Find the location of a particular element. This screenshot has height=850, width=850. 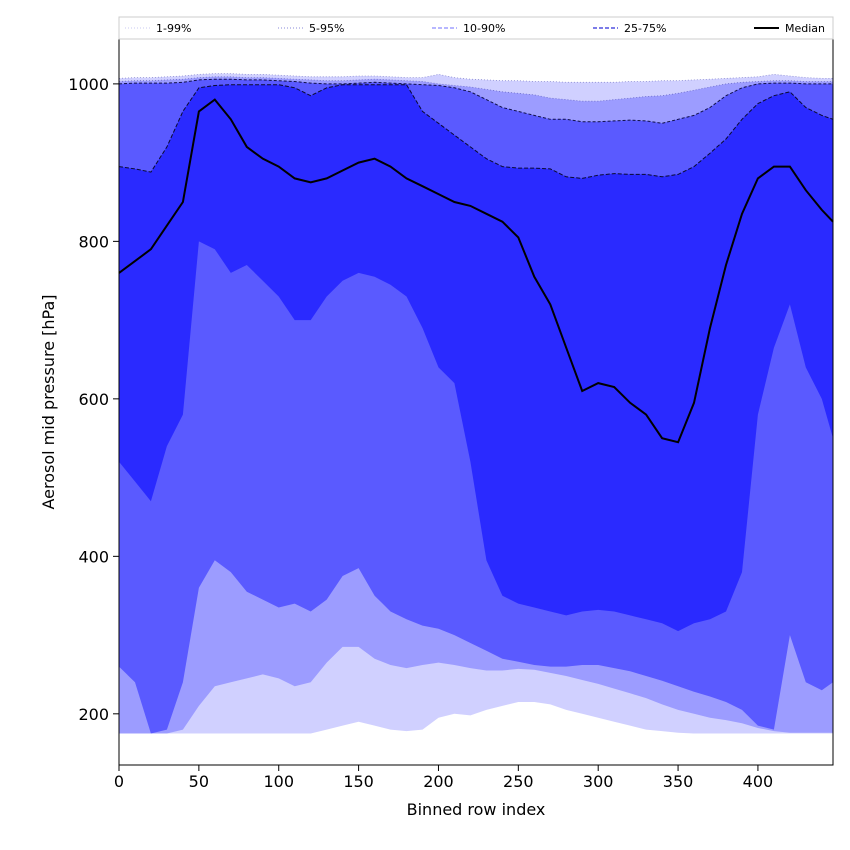

x-tick-label: 400 is located at coordinates (758, 781).